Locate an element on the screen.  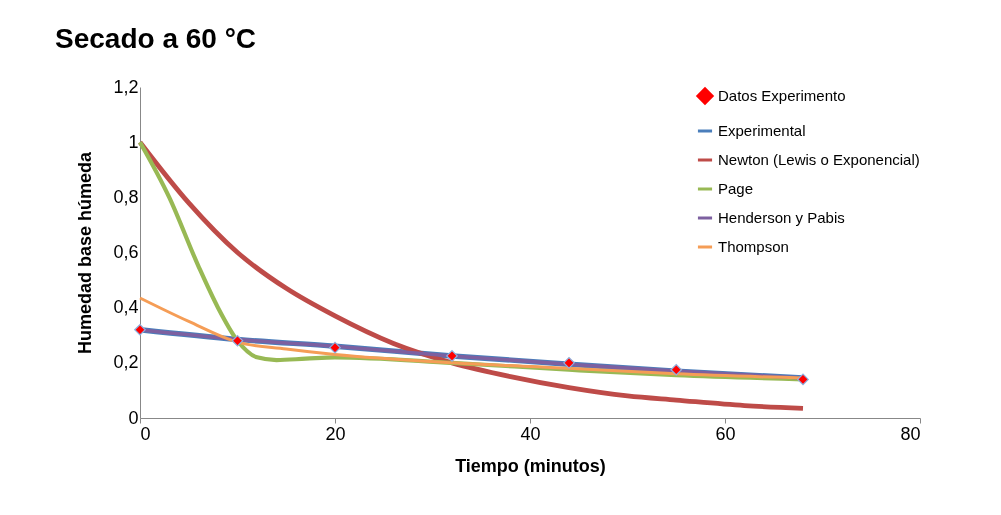
y-tick-label: 0,8 is located at coordinates (126, 196).